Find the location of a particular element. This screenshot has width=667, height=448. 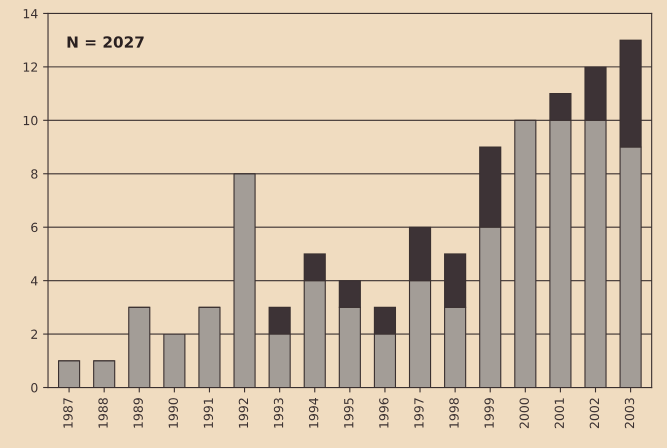

x-tick-label: 2002 is located at coordinates (595, 413).